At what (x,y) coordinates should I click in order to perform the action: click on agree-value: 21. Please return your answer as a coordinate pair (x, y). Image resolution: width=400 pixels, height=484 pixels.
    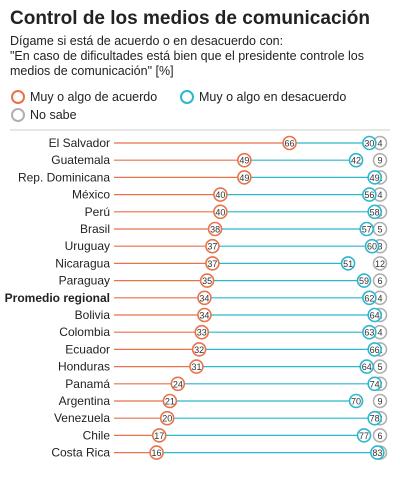
    Looking at the image, I should click on (170, 402).